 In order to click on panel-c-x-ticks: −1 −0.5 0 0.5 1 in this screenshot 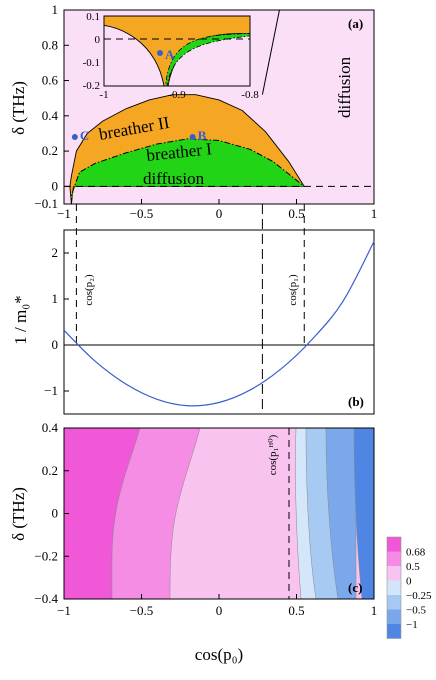, I will do `click(217, 606)`.